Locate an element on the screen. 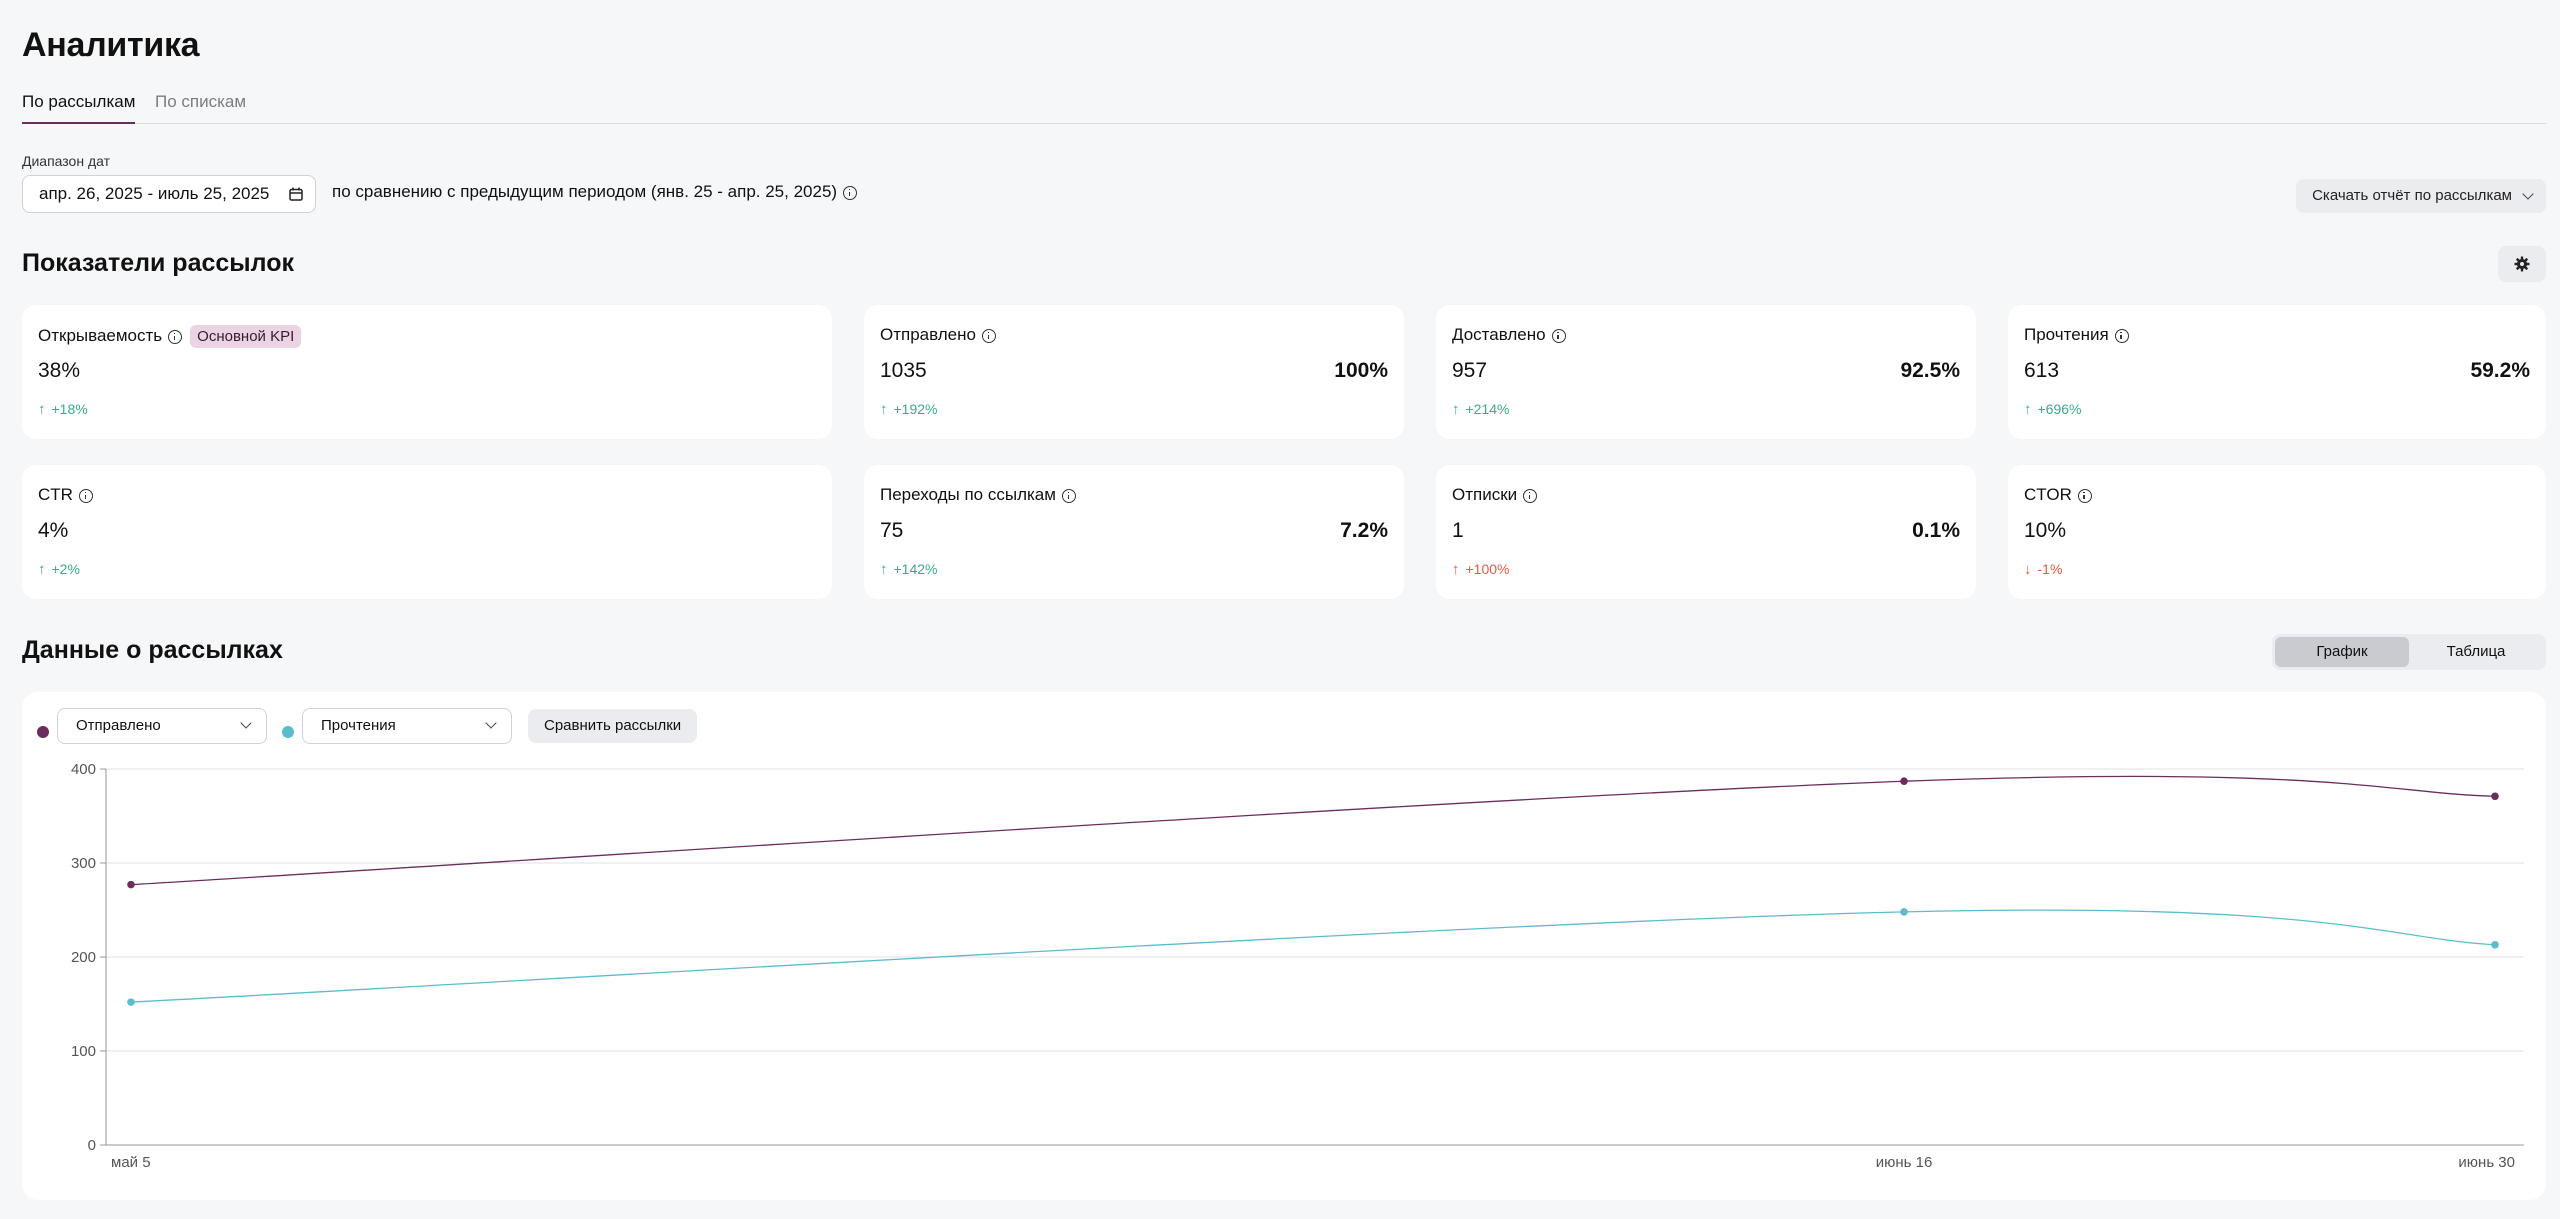 The height and width of the screenshot is (1219, 2560). date-range-label: Диапазон дат is located at coordinates (66, 161).